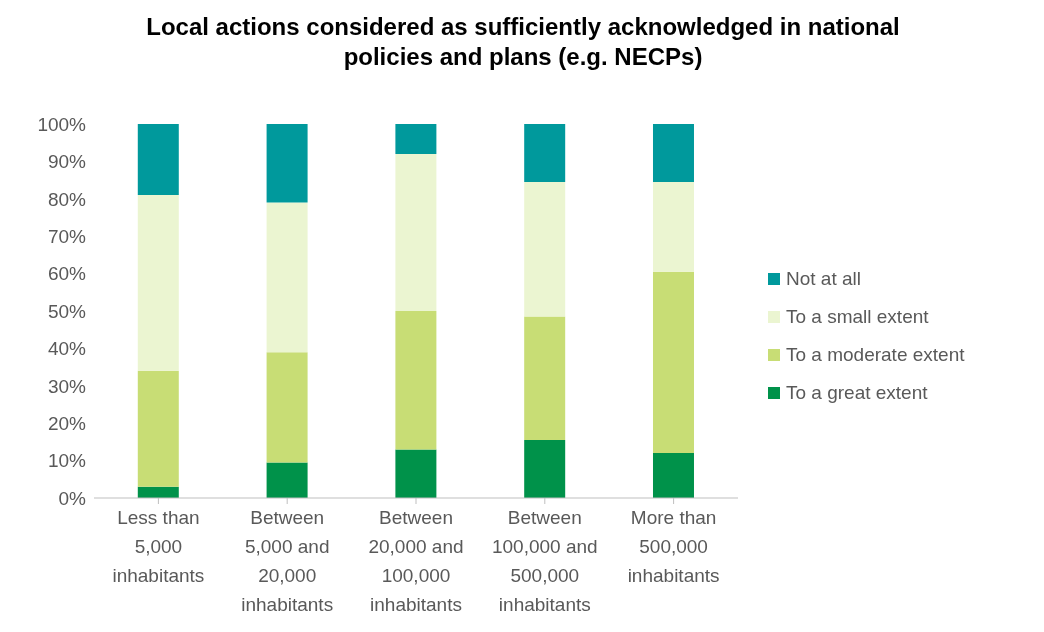 The image size is (1044, 632). I want to click on y-tick-label: 100%, so click(62, 124).